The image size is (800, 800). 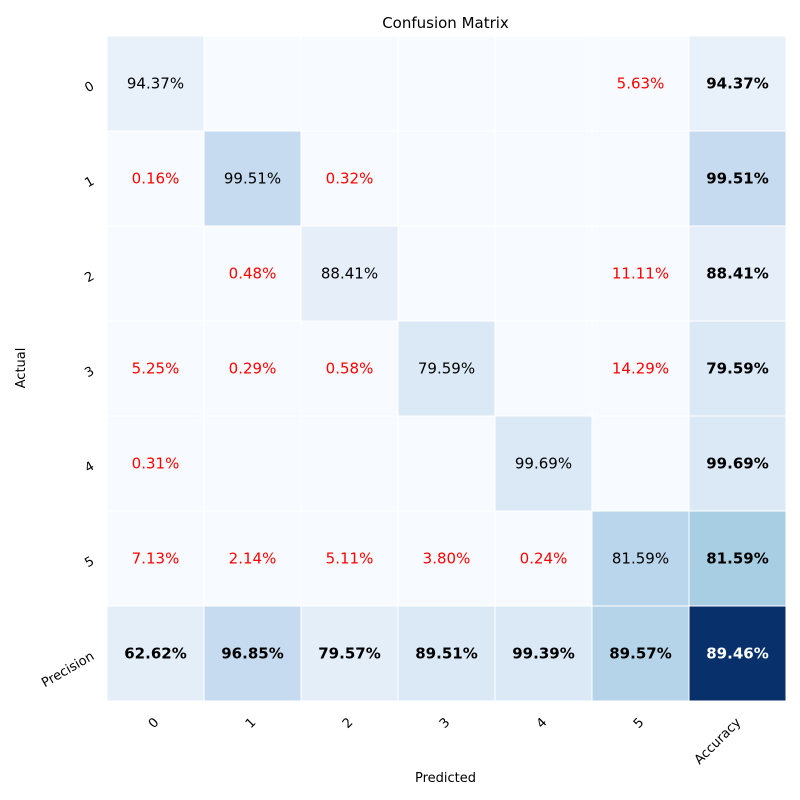 What do you see at coordinates (68, 385) in the screenshot?
I see `y-tick-labels: 0 1 2 3 4 5 Precision` at bounding box center [68, 385].